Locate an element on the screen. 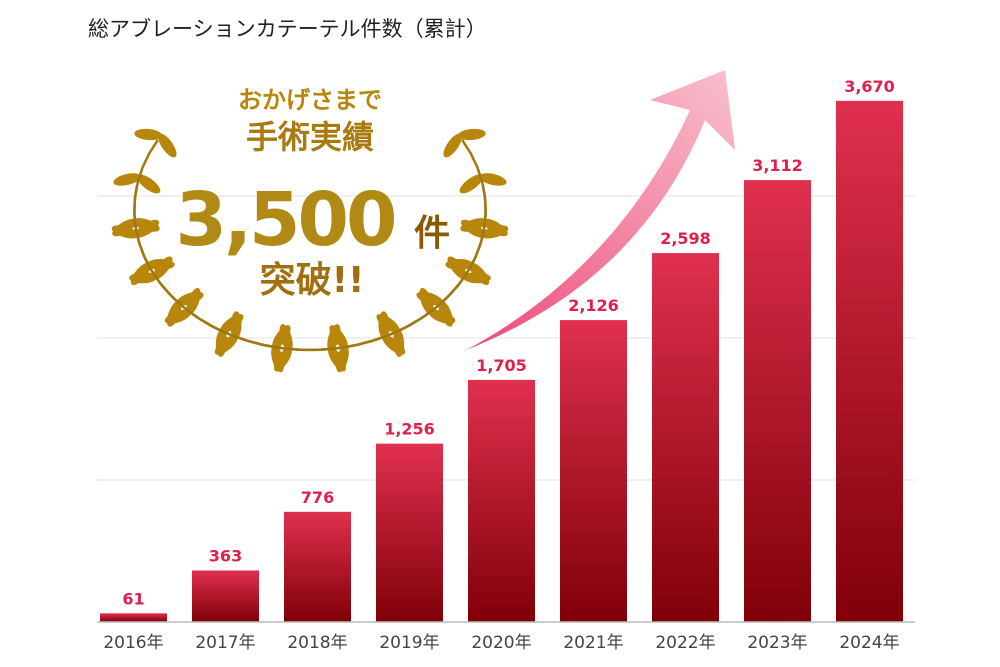 Image resolution: width=1000 pixels, height=667 pixels. data-label: 2,126 is located at coordinates (593, 305).